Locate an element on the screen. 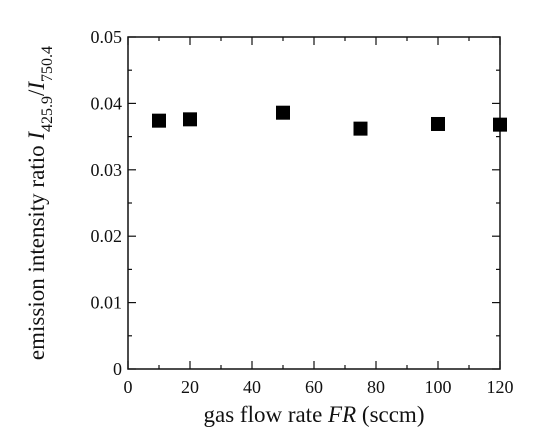 The height and width of the screenshot is (443, 550). data-points is located at coordinates (329, 120).